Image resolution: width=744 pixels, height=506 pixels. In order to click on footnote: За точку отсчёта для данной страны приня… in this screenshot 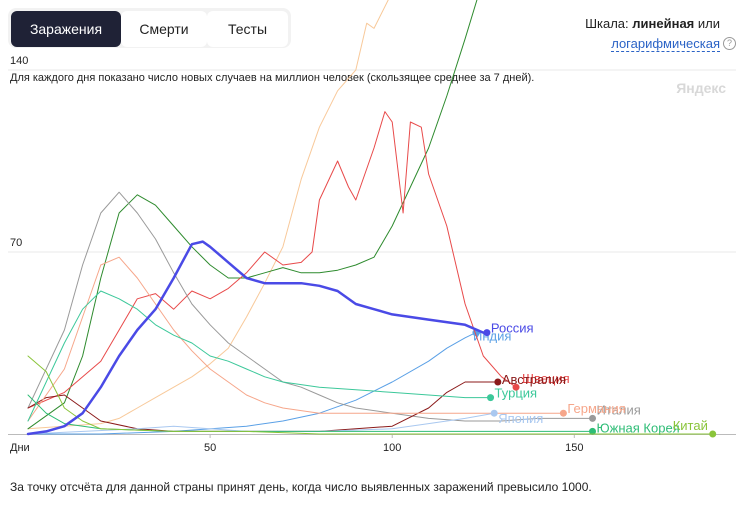, I will do `click(301, 487)`.